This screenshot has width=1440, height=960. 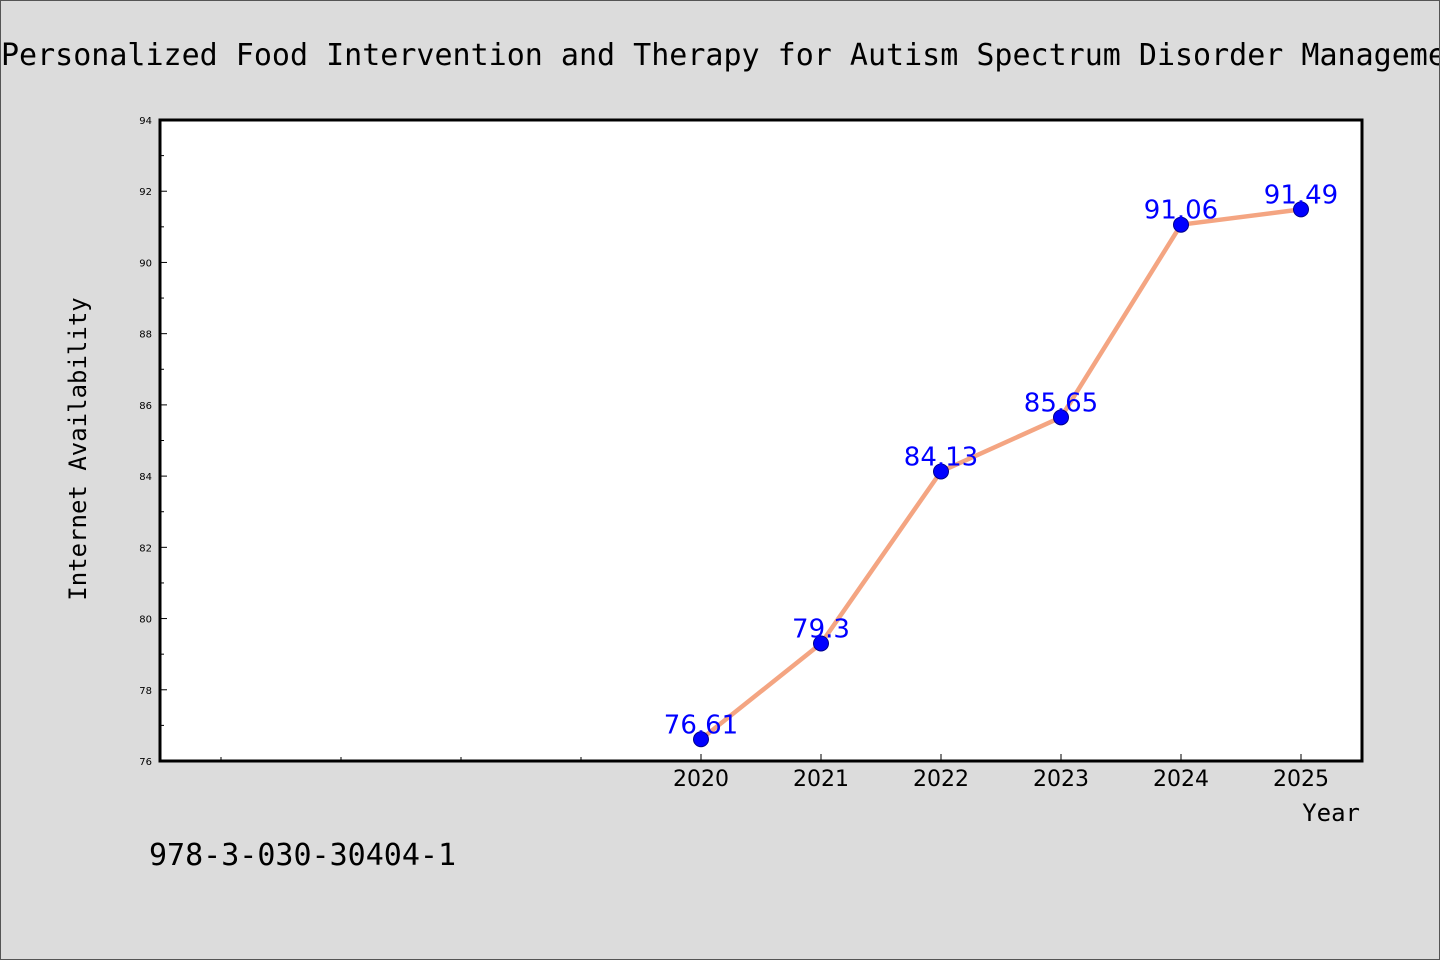 I want to click on y-axis-ticks: 76 78 80 82 84 86 88 90 92 94, so click(x=153, y=442).